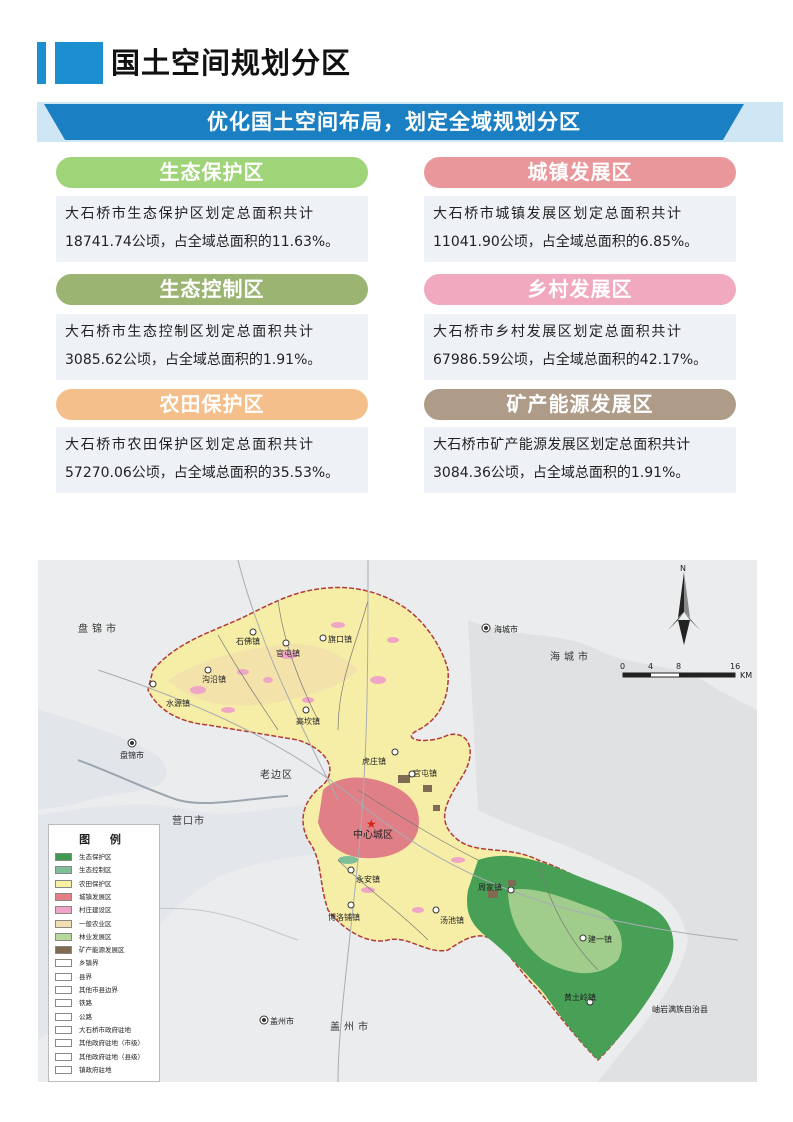  Describe the element at coordinates (231, 63) in the screenshot. I see `page-title: 国土空间规划分区` at that location.